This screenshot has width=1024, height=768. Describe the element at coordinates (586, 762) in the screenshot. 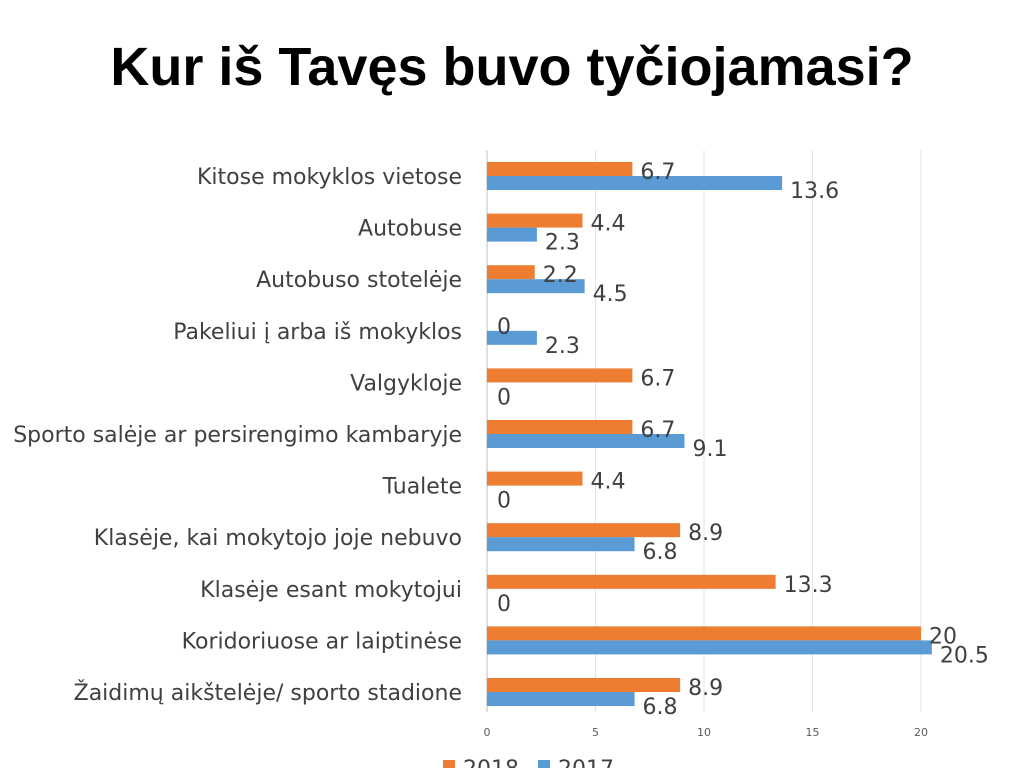

I see `legend-label: 2017` at that location.